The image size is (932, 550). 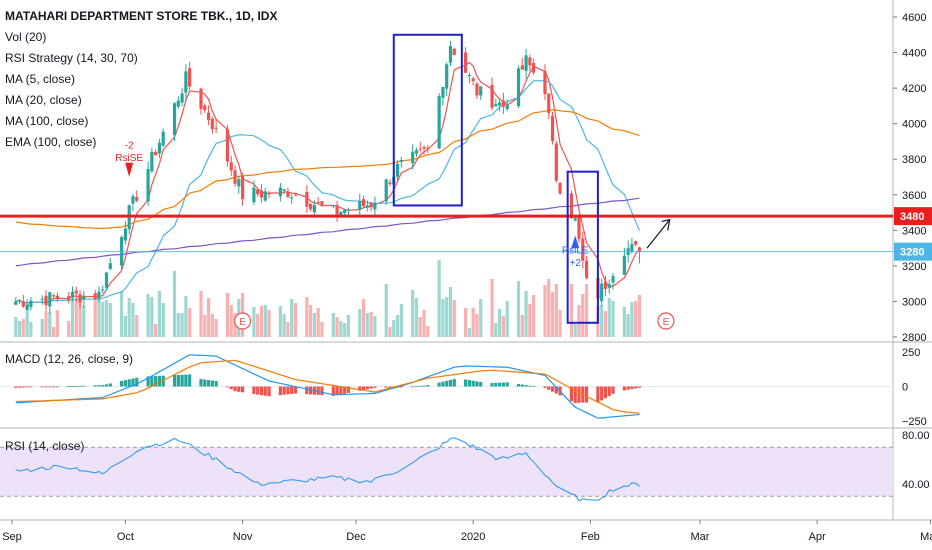 I want to click on y-tick-label: 4200, so click(x=914, y=89).